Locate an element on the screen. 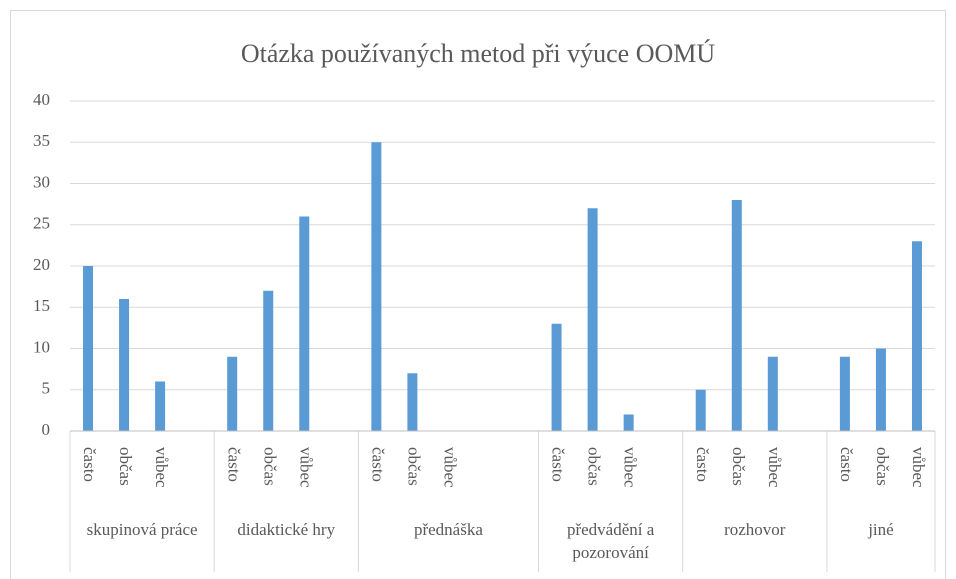 The width and height of the screenshot is (956, 579). y-tick-label: 30 is located at coordinates (41, 181).